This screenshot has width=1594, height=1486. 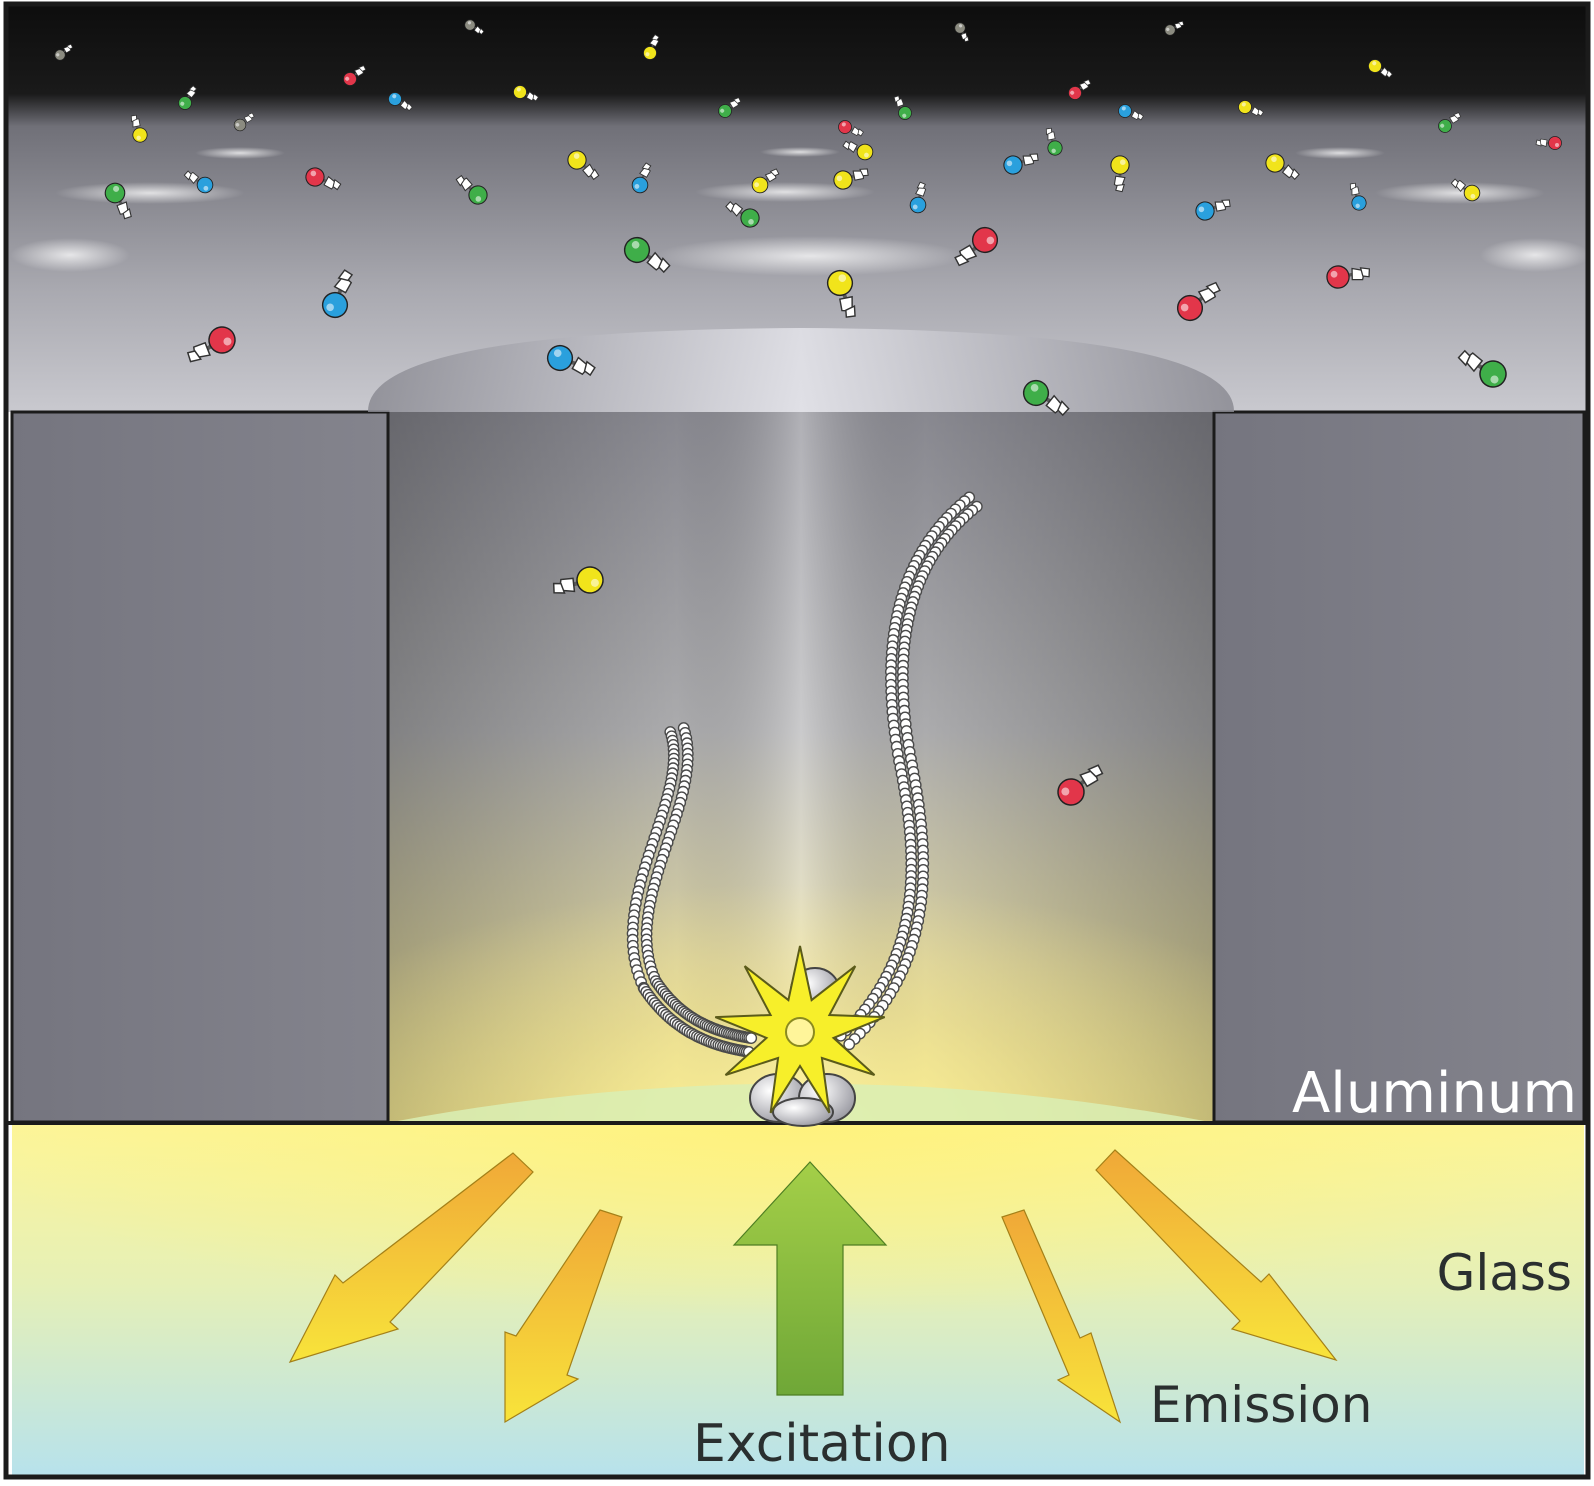 What do you see at coordinates (800, 1032) in the screenshot?
I see `fluorophore-center` at bounding box center [800, 1032].